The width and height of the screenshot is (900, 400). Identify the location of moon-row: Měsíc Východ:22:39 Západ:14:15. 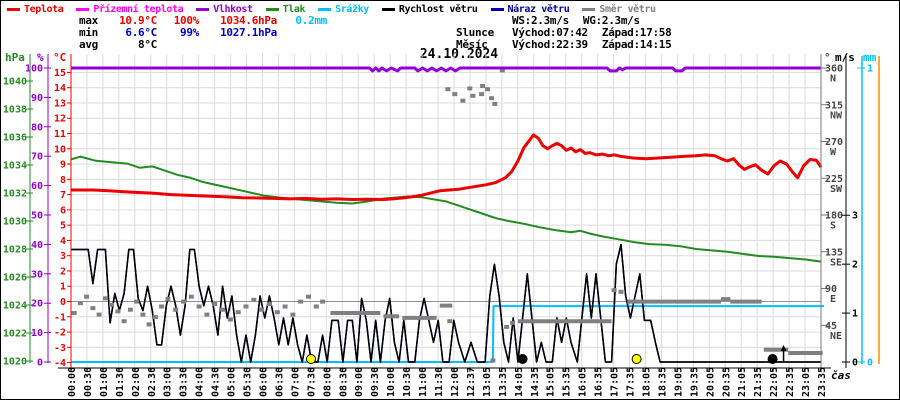
(570, 45).